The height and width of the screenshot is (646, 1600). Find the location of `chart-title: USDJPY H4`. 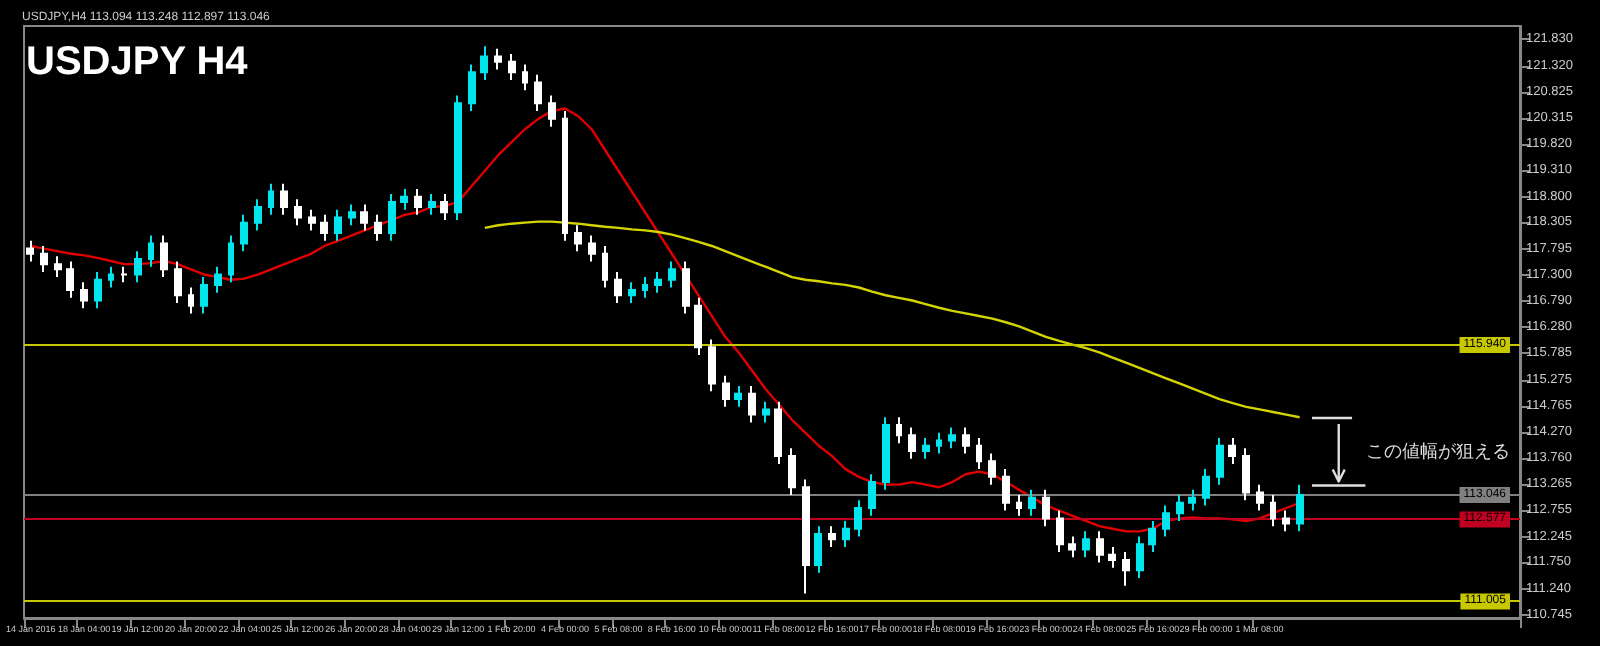

chart-title: USDJPY H4 is located at coordinates (138, 62).